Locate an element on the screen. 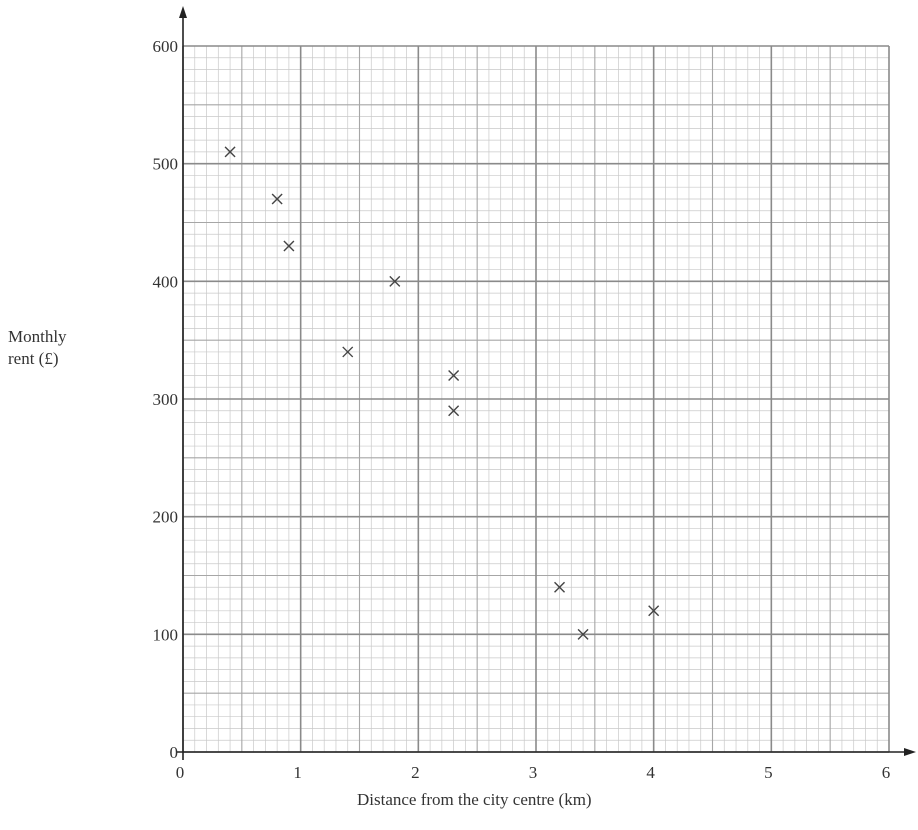  y-tick-label: 500 is located at coordinates (166, 164).